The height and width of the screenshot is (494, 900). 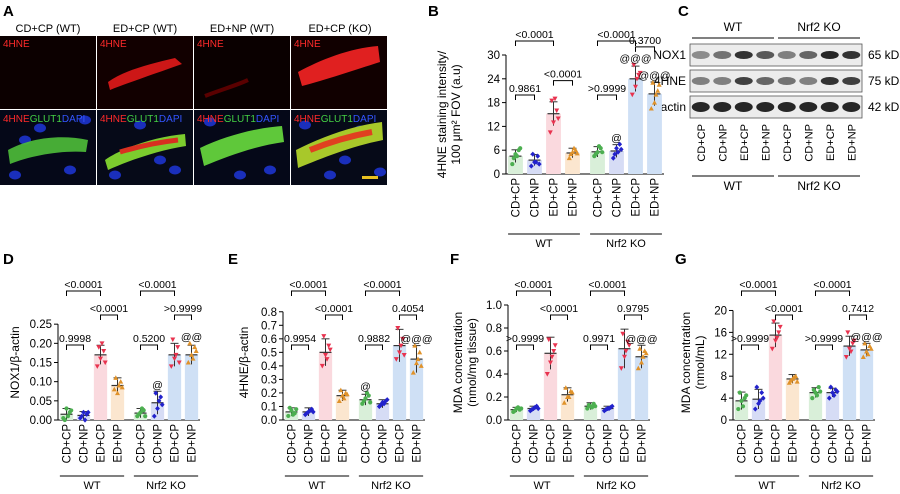 What do you see at coordinates (16, 119) in the screenshot?
I see `micro-channel-label: 4HNE` at bounding box center [16, 119].